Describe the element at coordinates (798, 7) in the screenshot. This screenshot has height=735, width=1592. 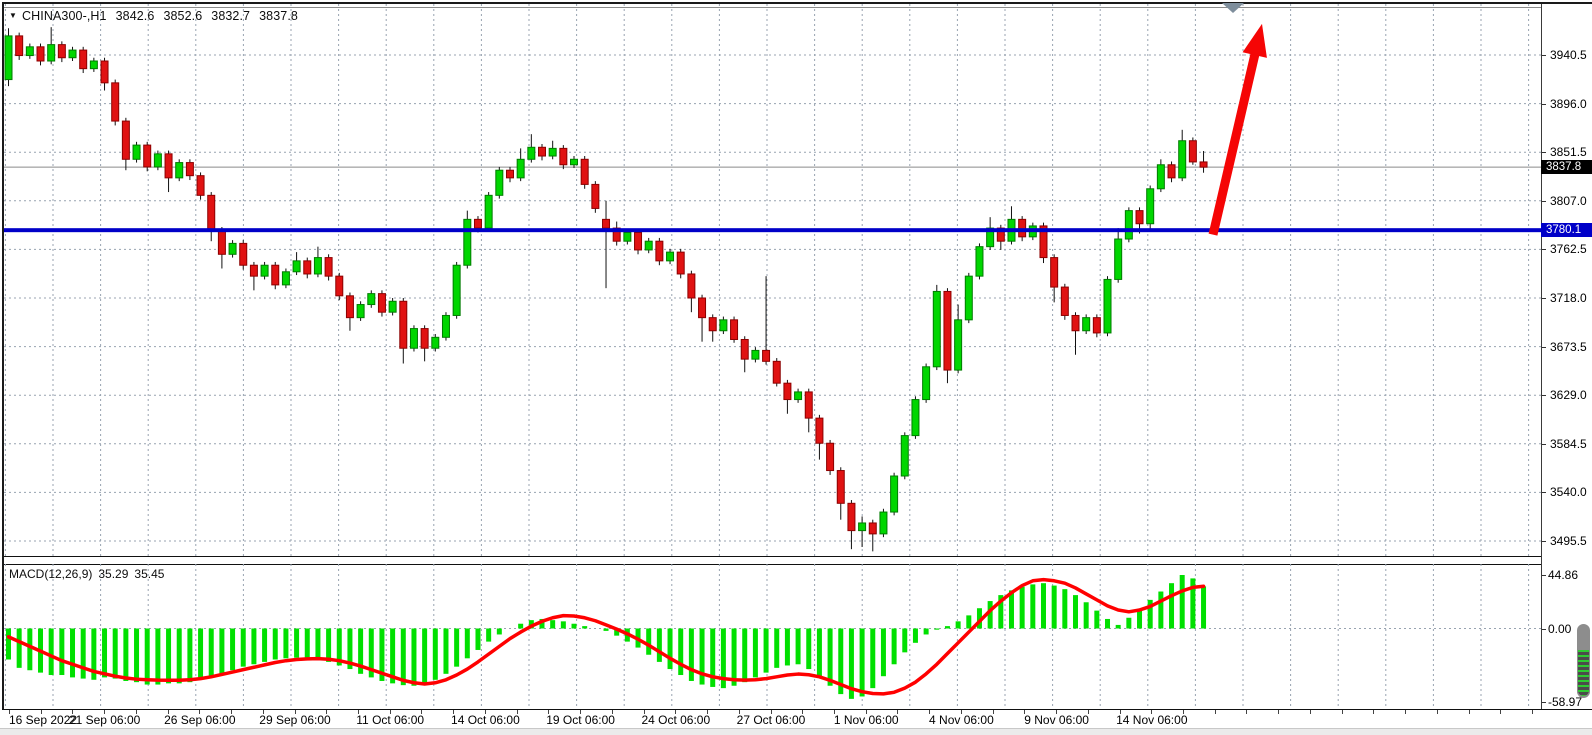
I see `chart-panel-top-border` at that location.